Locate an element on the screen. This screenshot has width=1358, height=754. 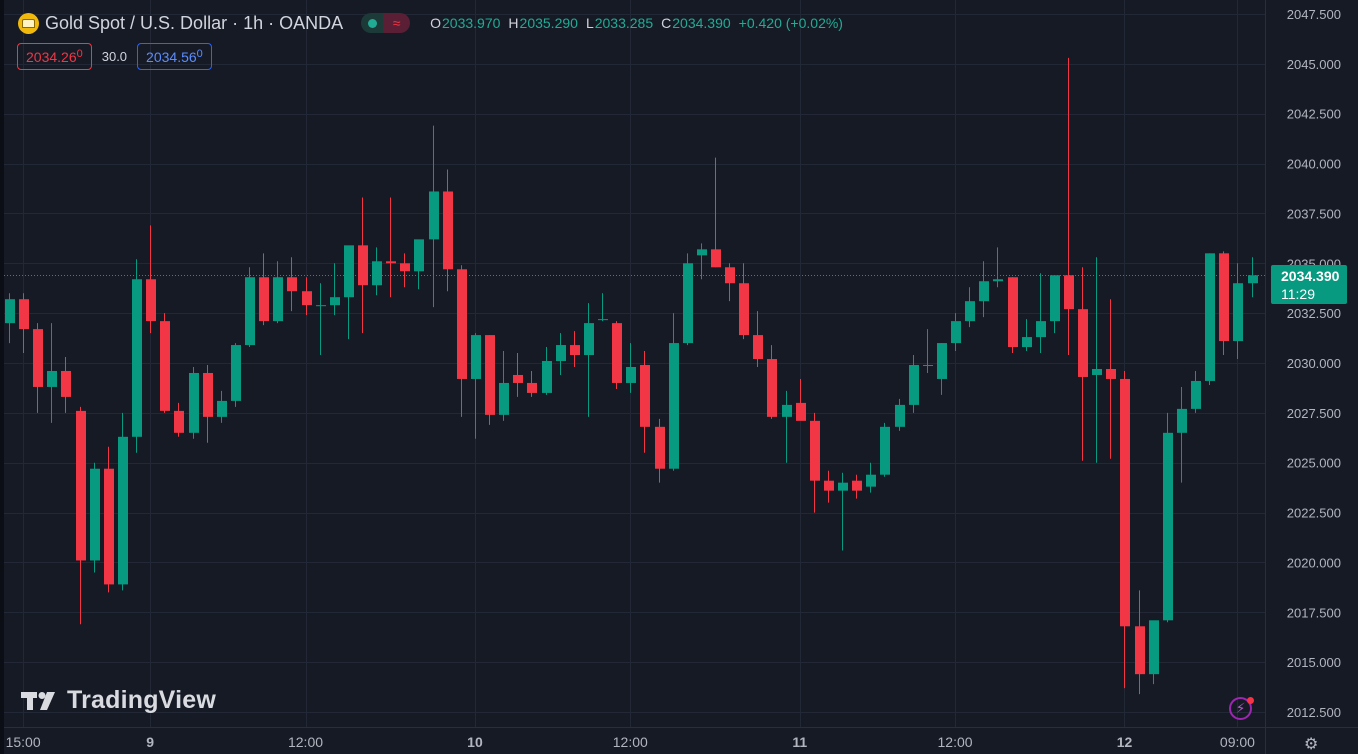
low-value: 2033.285 is located at coordinates (624, 23).